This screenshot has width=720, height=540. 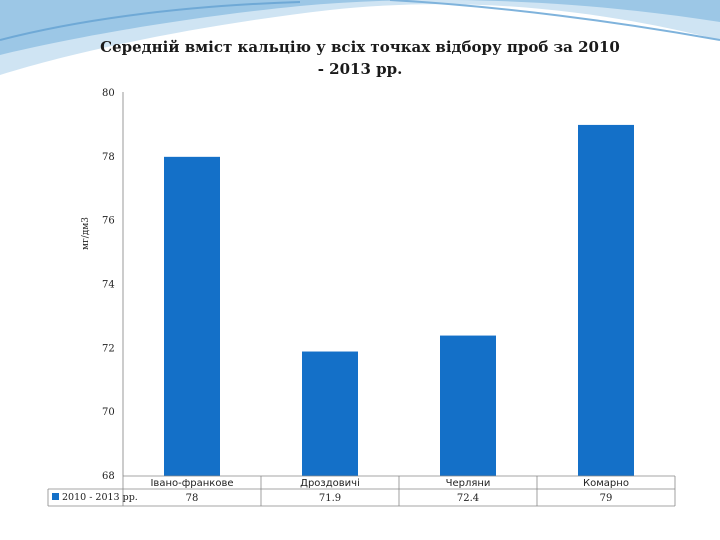 What do you see at coordinates (108, 93) in the screenshot?
I see `y-tick-label: 80` at bounding box center [108, 93].